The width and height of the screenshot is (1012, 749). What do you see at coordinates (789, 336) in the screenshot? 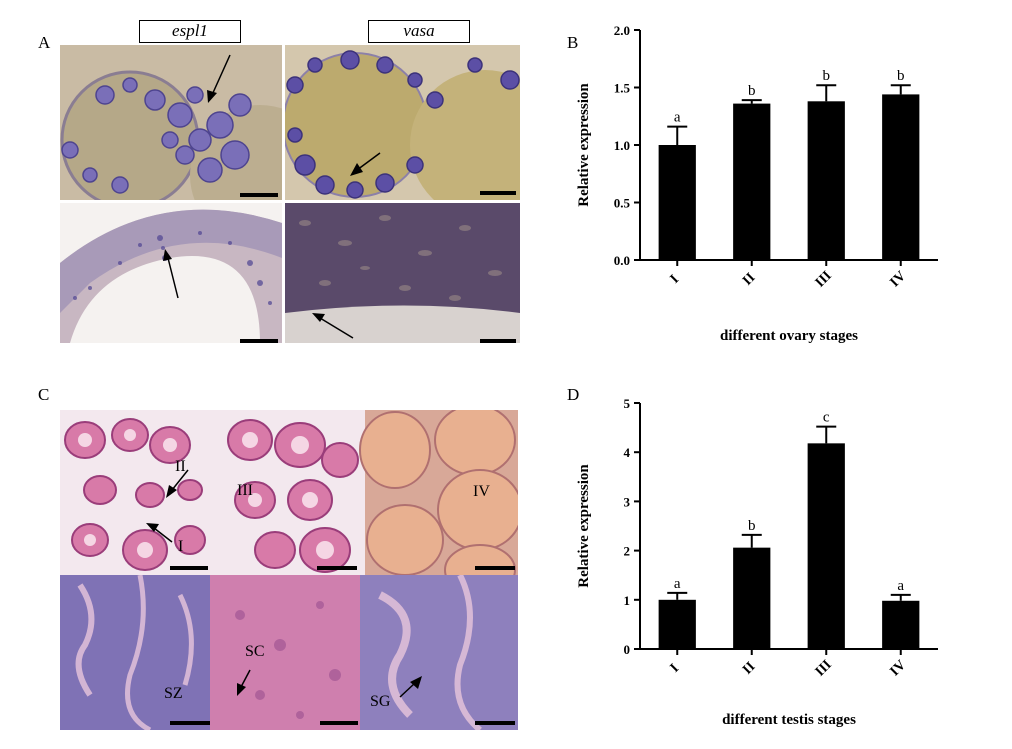
I see `x-axis-title: different ovary stages` at bounding box center [789, 336].